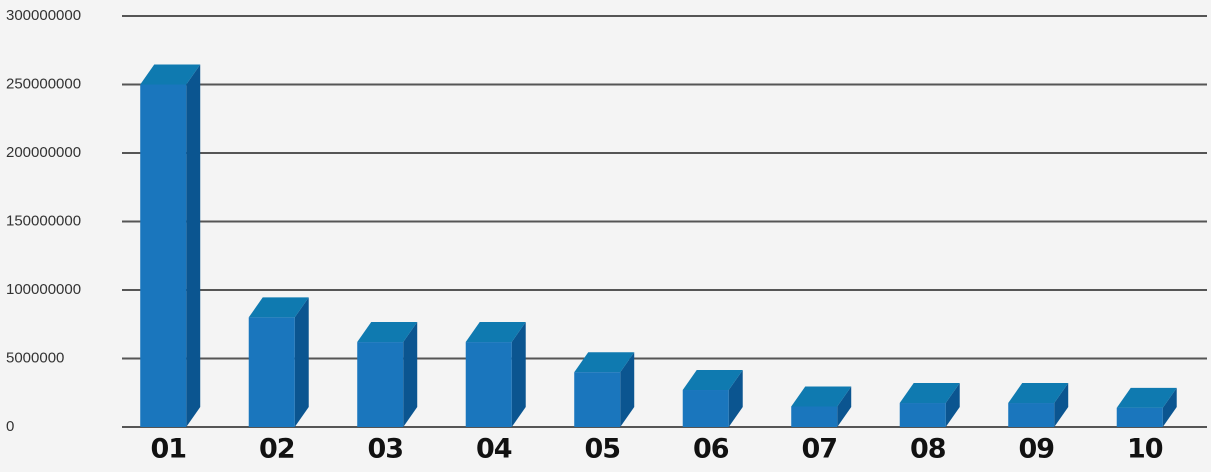  What do you see at coordinates (43, 289) in the screenshot?
I see `y-tick-label: 100000000` at bounding box center [43, 289].